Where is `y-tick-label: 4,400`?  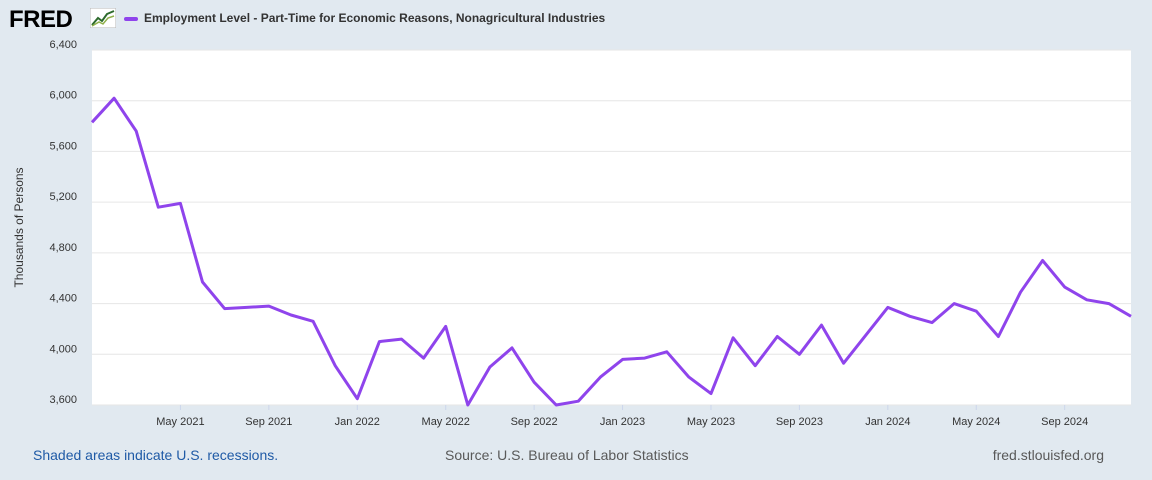 y-tick-label: 4,400 is located at coordinates (63, 299).